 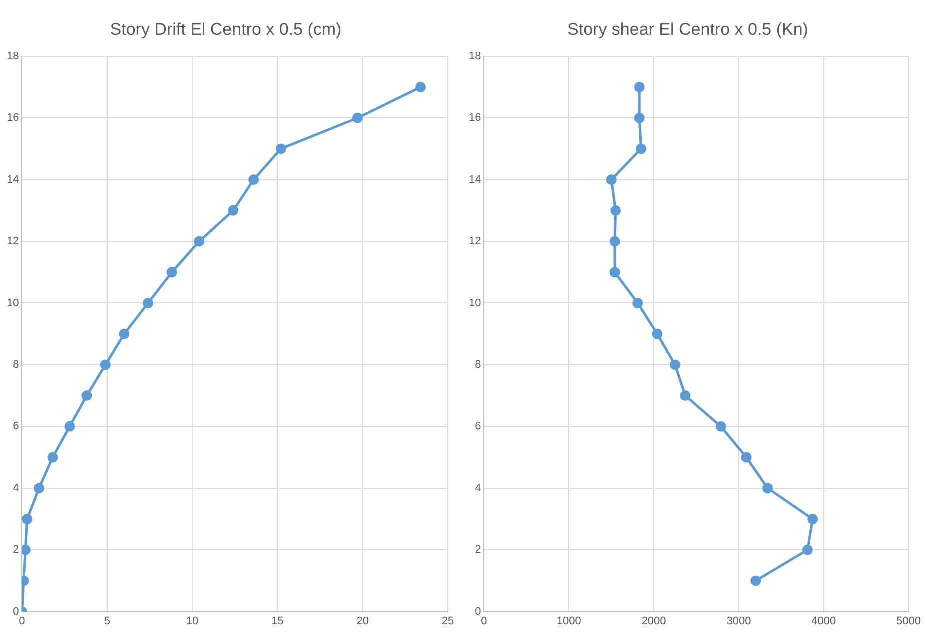 I want to click on x-tick-label: 15, so click(x=278, y=621).